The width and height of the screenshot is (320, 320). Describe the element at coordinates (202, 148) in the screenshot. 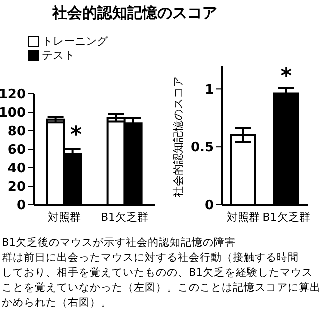

I see `y-tick-label: 0.5` at that location.